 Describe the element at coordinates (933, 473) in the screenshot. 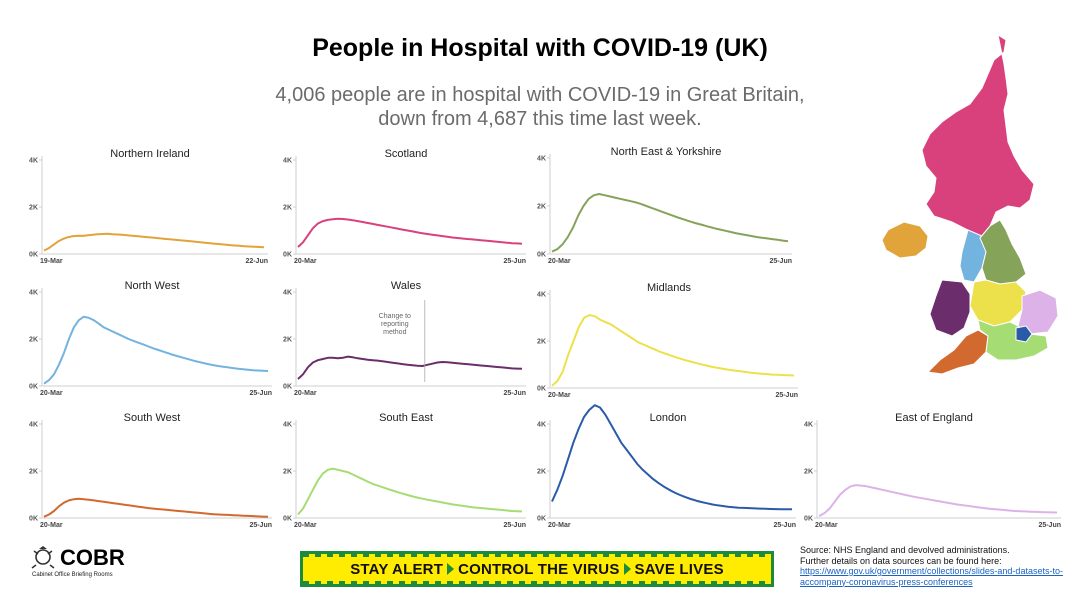

I see `chart-east-of-england: East of England 4K 2K 0K 20-Mar 25-Jun` at that location.